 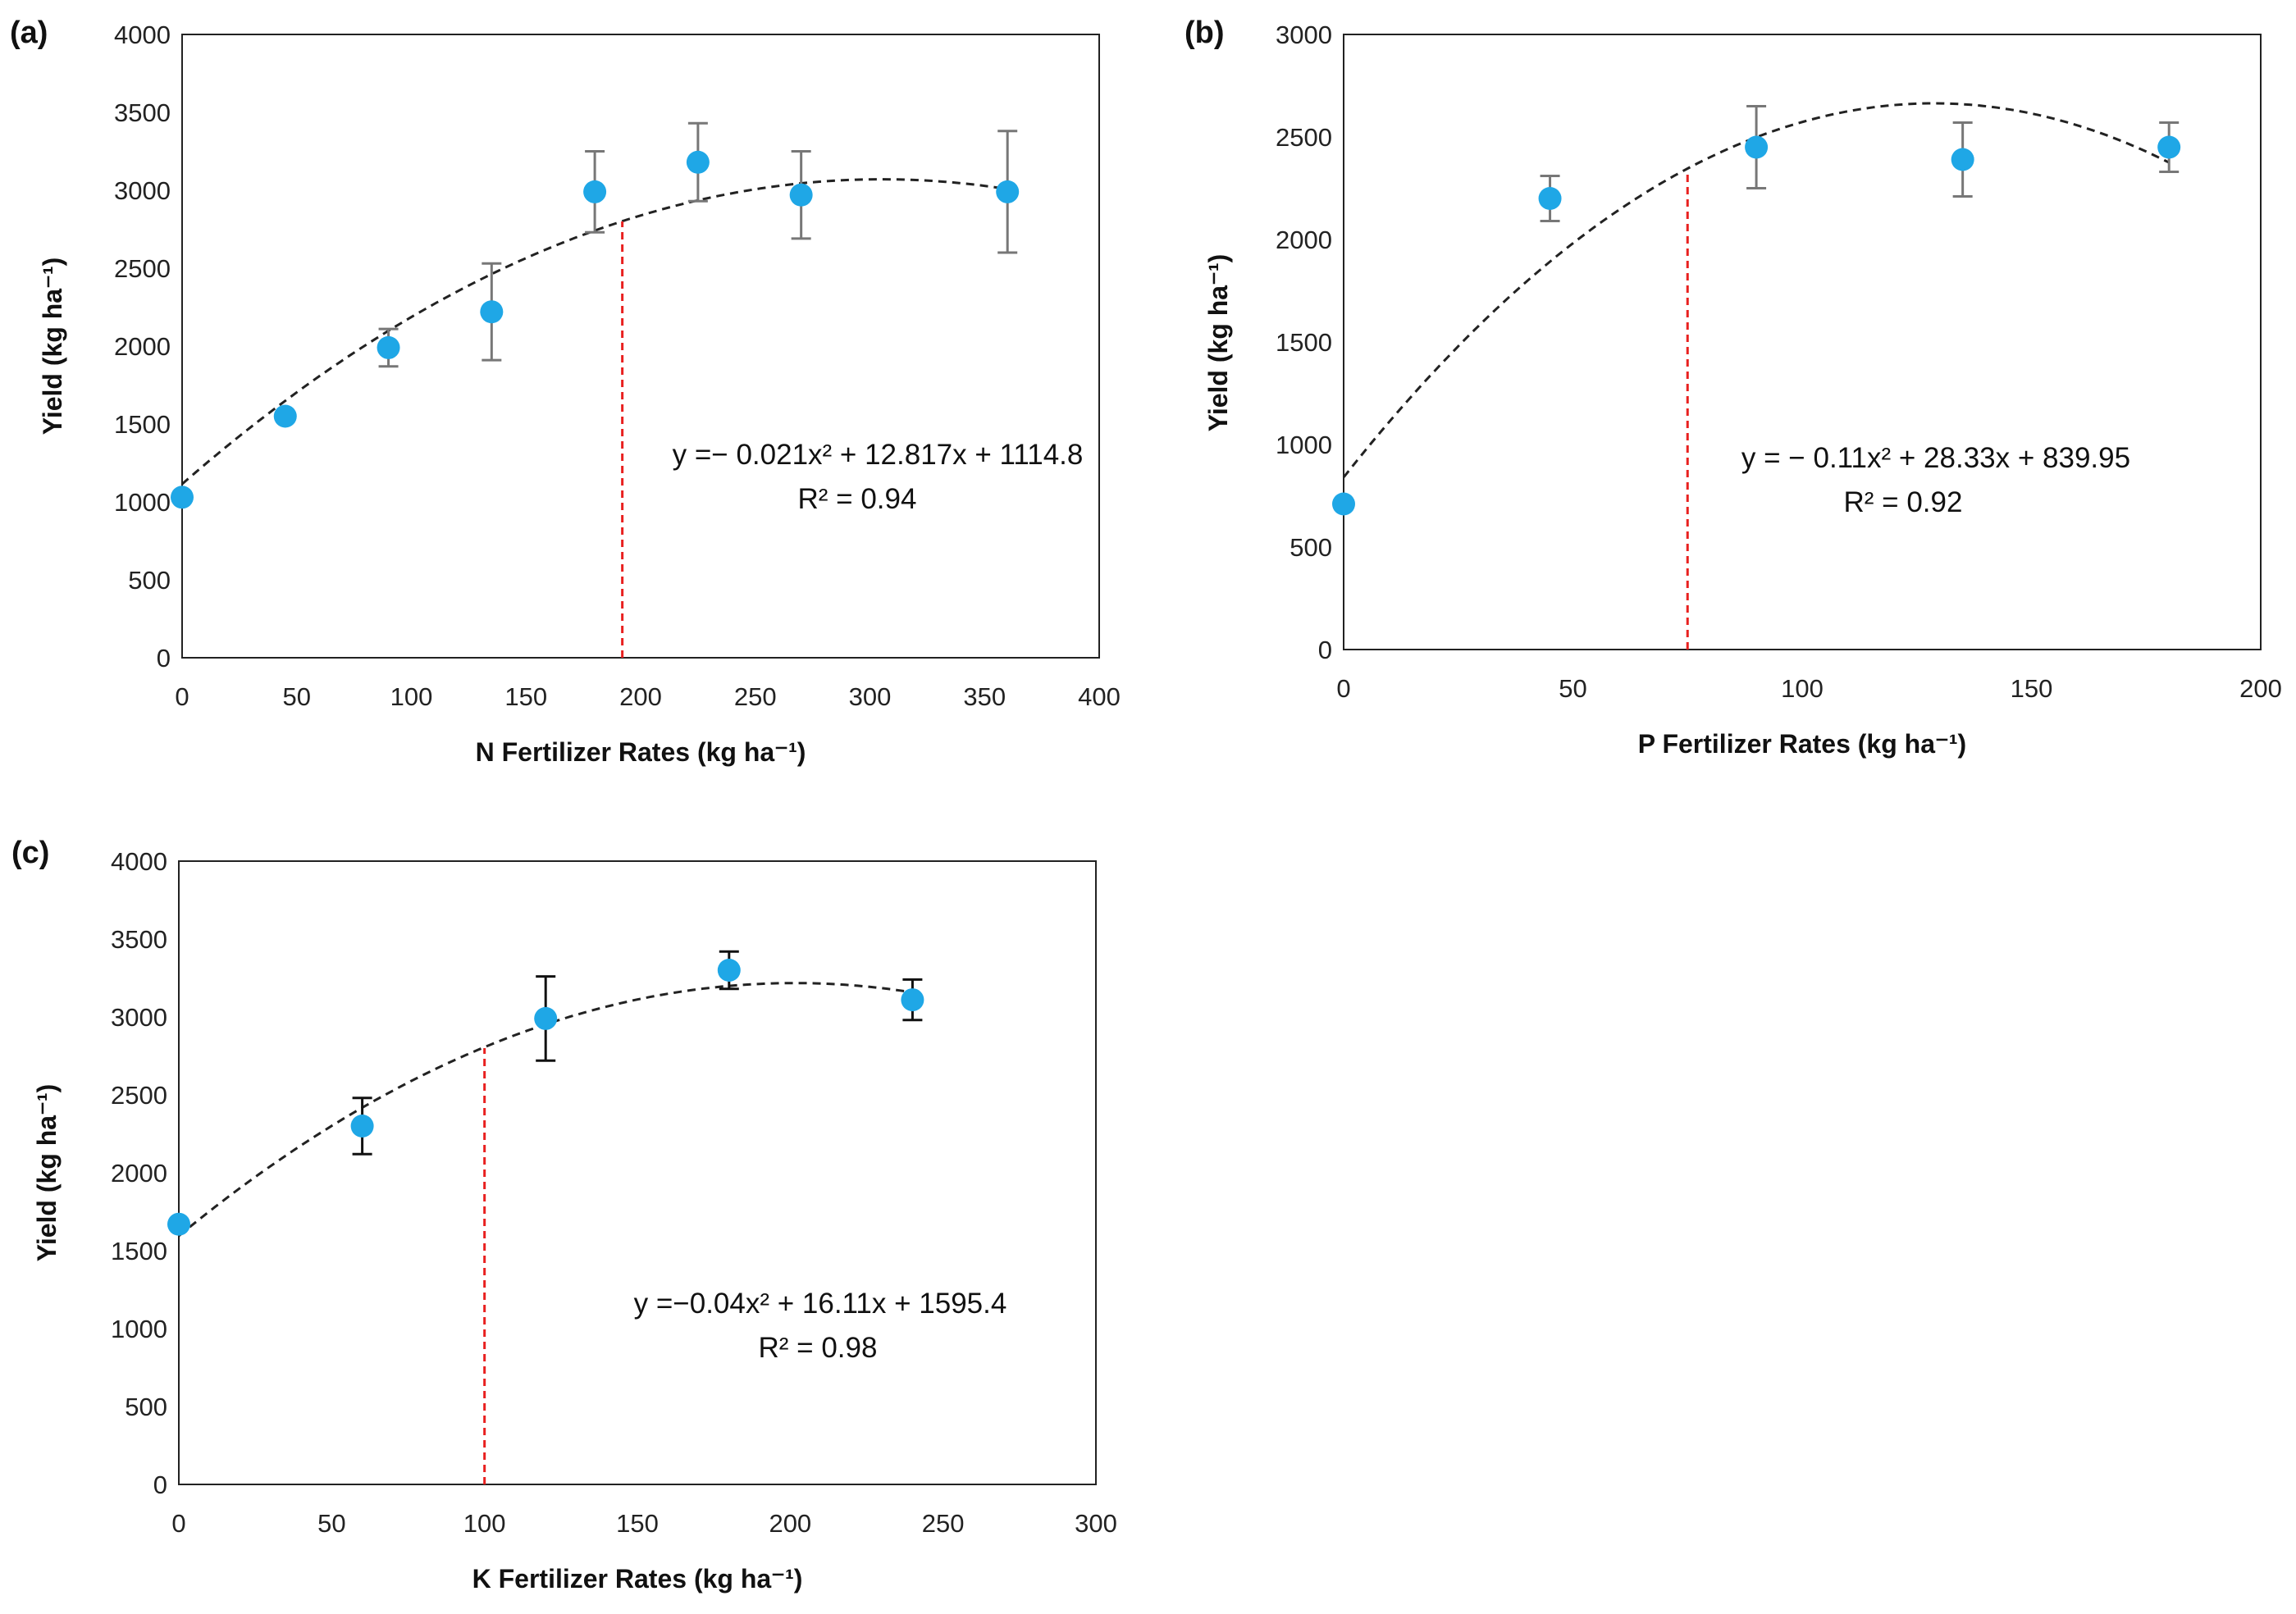 What do you see at coordinates (818, 1348) in the screenshot?
I see `r-squared-label: R² = 0.98` at bounding box center [818, 1348].